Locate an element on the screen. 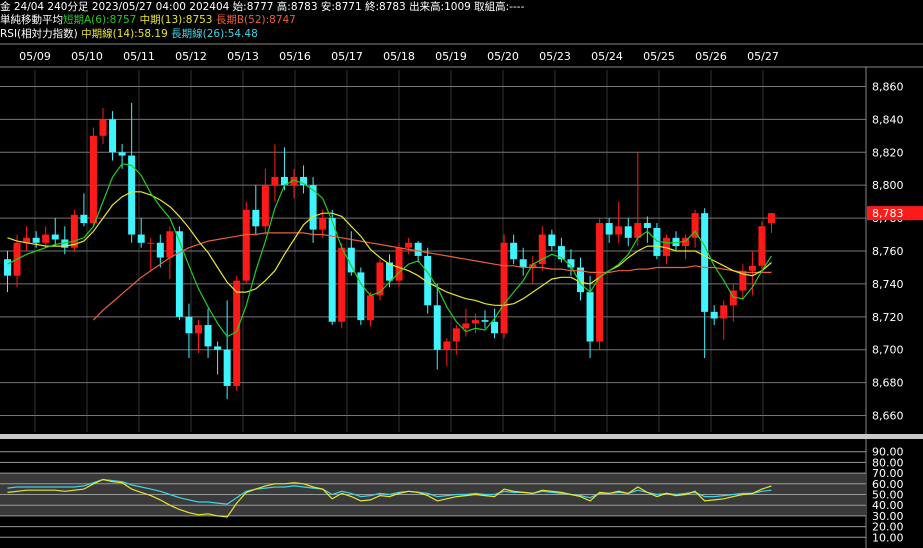 This screenshot has height=548, width=923. price-tick-label: 8,720 is located at coordinates (888, 317).